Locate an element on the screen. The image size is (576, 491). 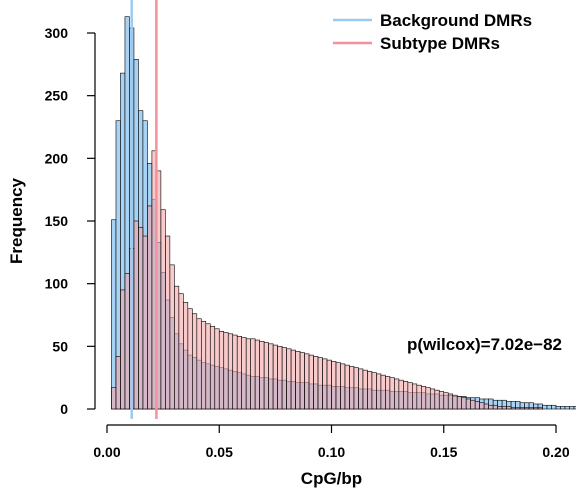
x-tick-label: 0.00 is located at coordinates (106, 452).